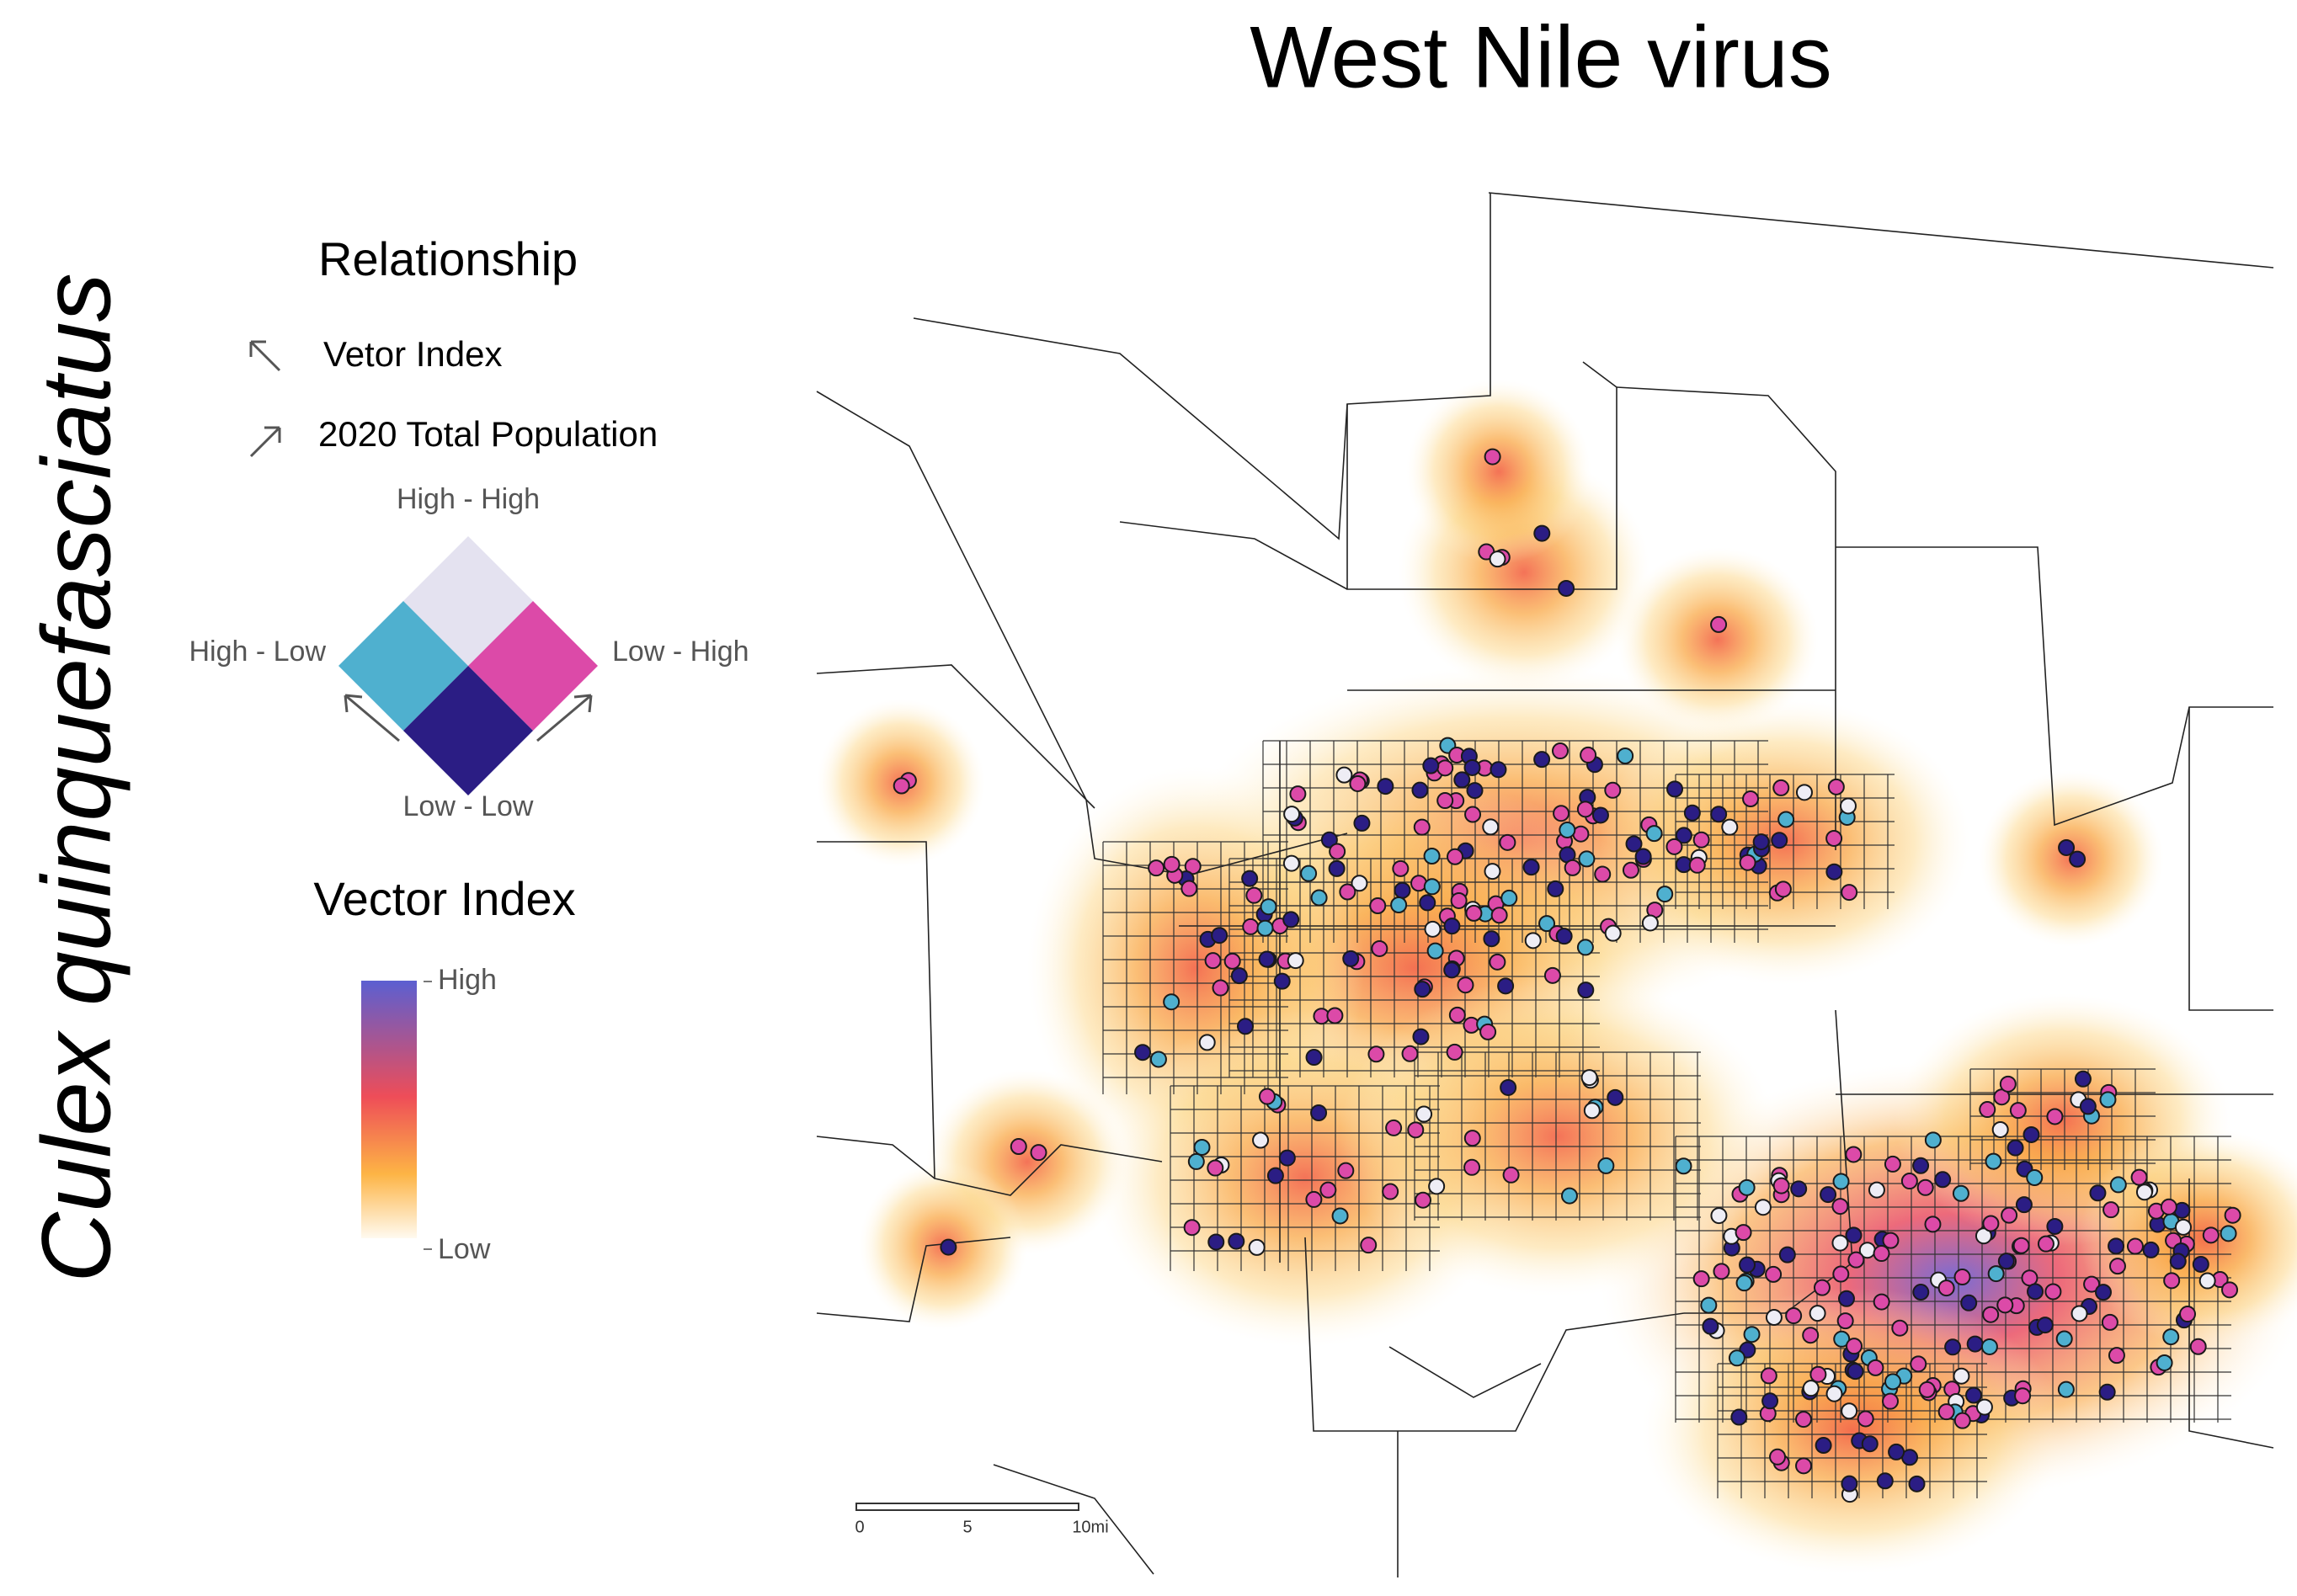  Describe the element at coordinates (1498, 472) in the screenshot. I see `heat-blob` at that location.